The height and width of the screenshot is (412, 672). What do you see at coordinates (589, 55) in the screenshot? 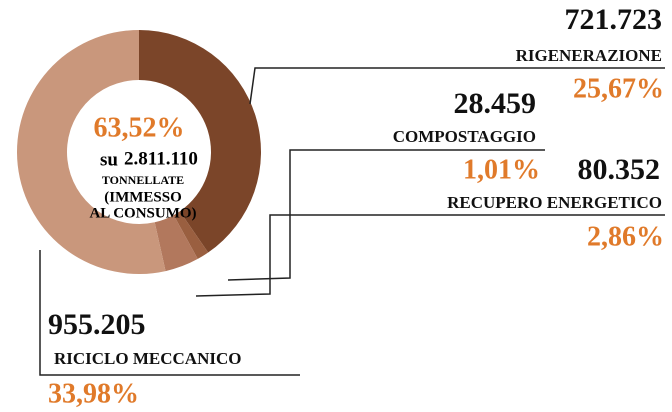
I see `category-label: RIGENERAZIONE` at bounding box center [589, 55].